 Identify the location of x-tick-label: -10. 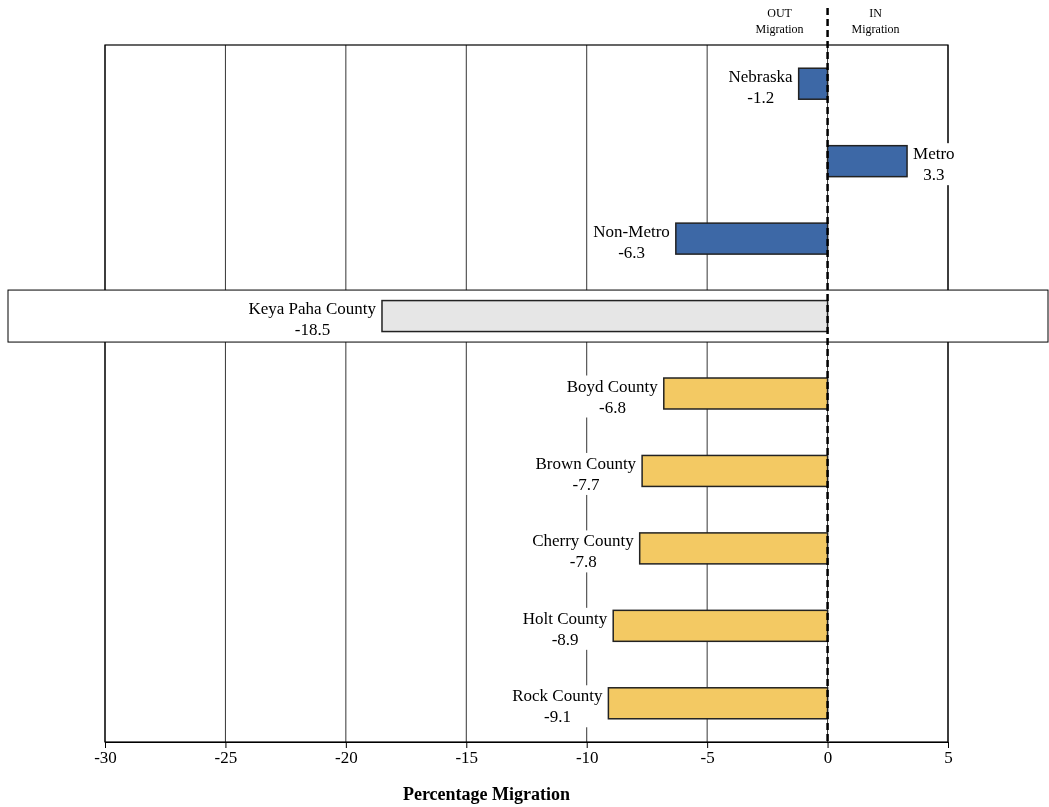
(587, 758).